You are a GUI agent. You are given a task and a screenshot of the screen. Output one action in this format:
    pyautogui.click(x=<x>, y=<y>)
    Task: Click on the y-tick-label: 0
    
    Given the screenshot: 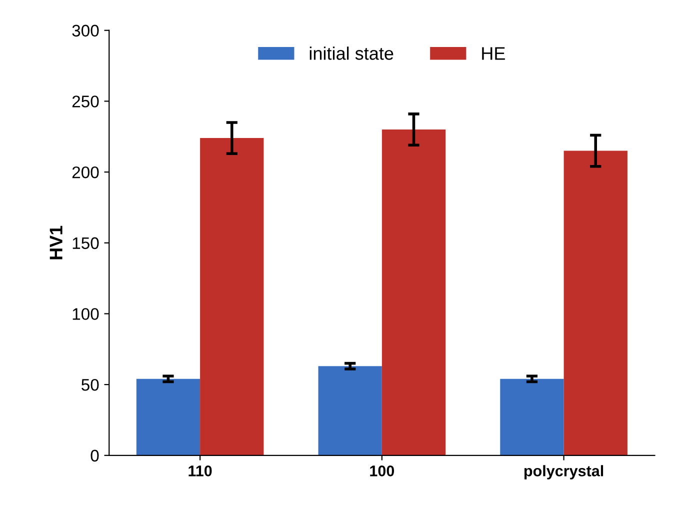 What is the action you would take?
    pyautogui.click(x=94, y=456)
    